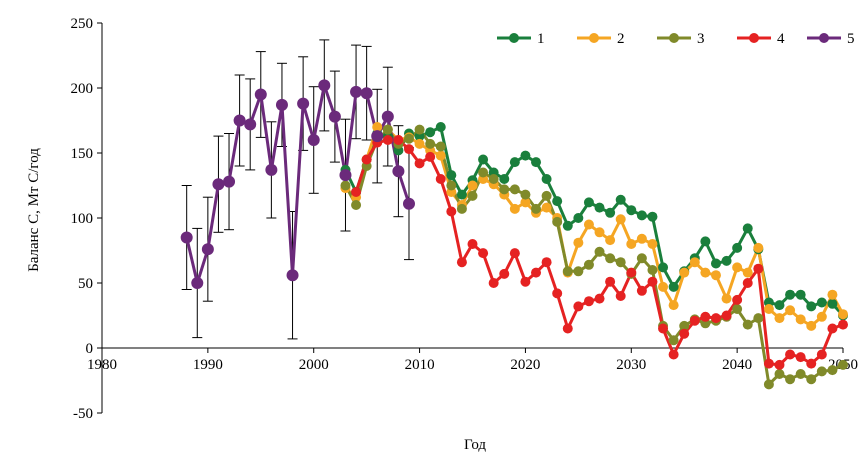  Describe the element at coordinates (781, 39) in the screenshot. I see `legend-label: 4` at that location.